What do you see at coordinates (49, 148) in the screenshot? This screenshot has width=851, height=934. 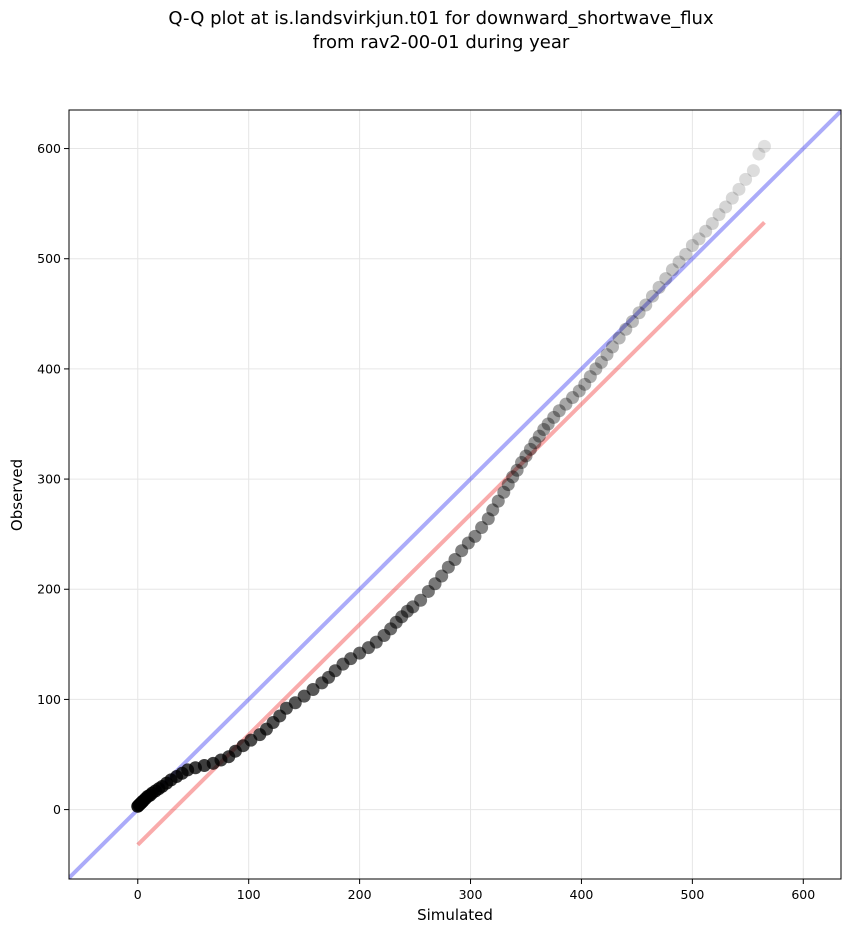 I see `y-tick-label: 600` at bounding box center [49, 148].